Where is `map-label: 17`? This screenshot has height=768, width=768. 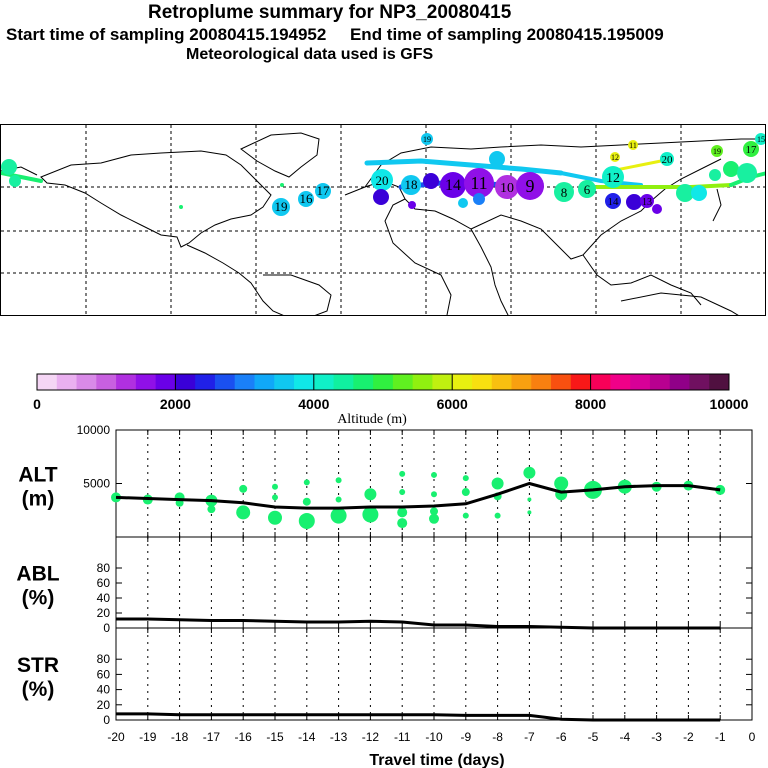 map-label: 17 is located at coordinates (752, 150).